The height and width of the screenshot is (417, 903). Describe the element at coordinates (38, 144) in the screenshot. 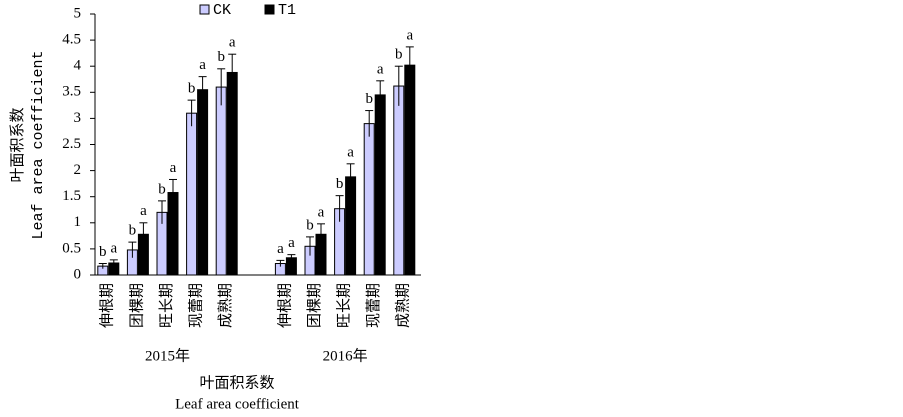

I see `y-axis-title: Leaf area coefficient` at that location.